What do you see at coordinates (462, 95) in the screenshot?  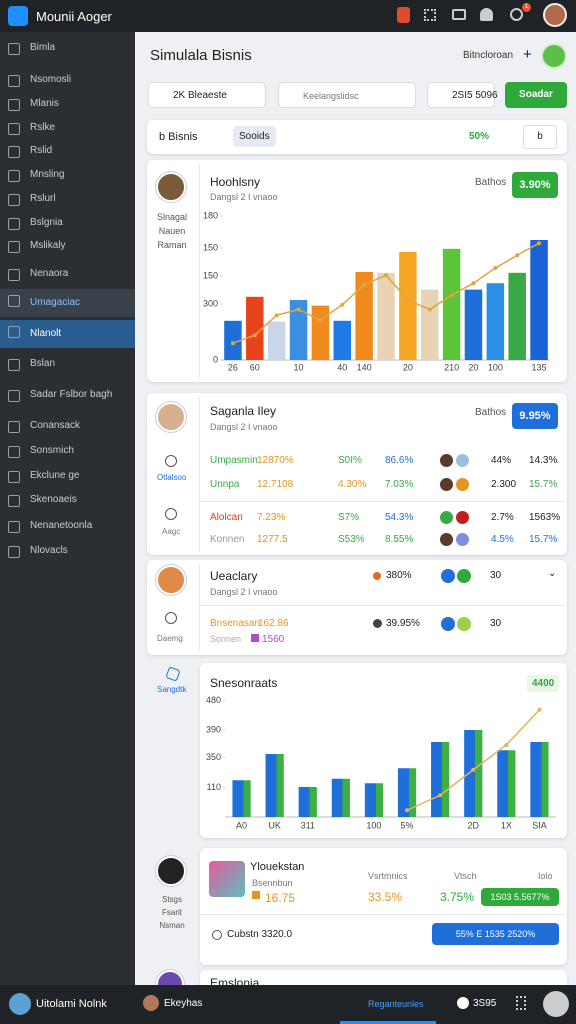 I see `date-range: 2SI5 5096` at bounding box center [462, 95].